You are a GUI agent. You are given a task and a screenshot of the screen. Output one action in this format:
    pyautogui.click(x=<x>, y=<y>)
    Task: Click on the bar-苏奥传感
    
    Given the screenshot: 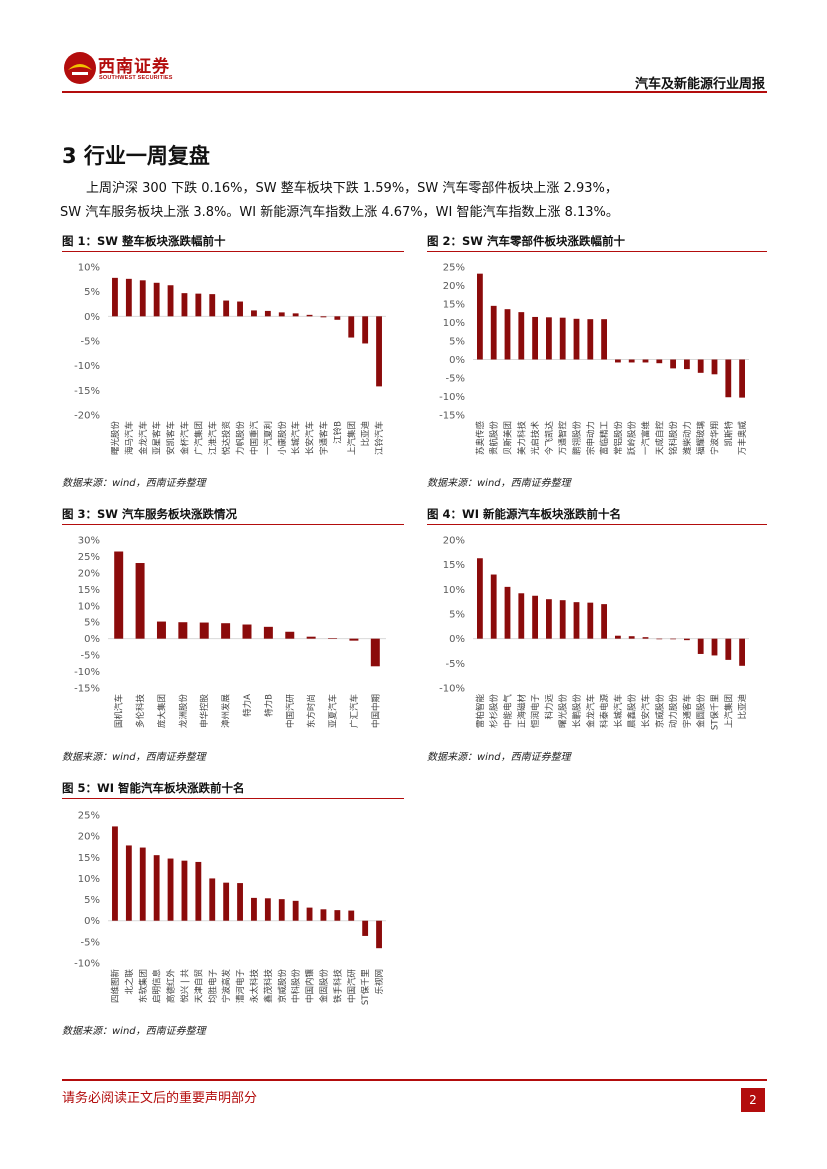 What is the action you would take?
    pyautogui.click(x=480, y=316)
    